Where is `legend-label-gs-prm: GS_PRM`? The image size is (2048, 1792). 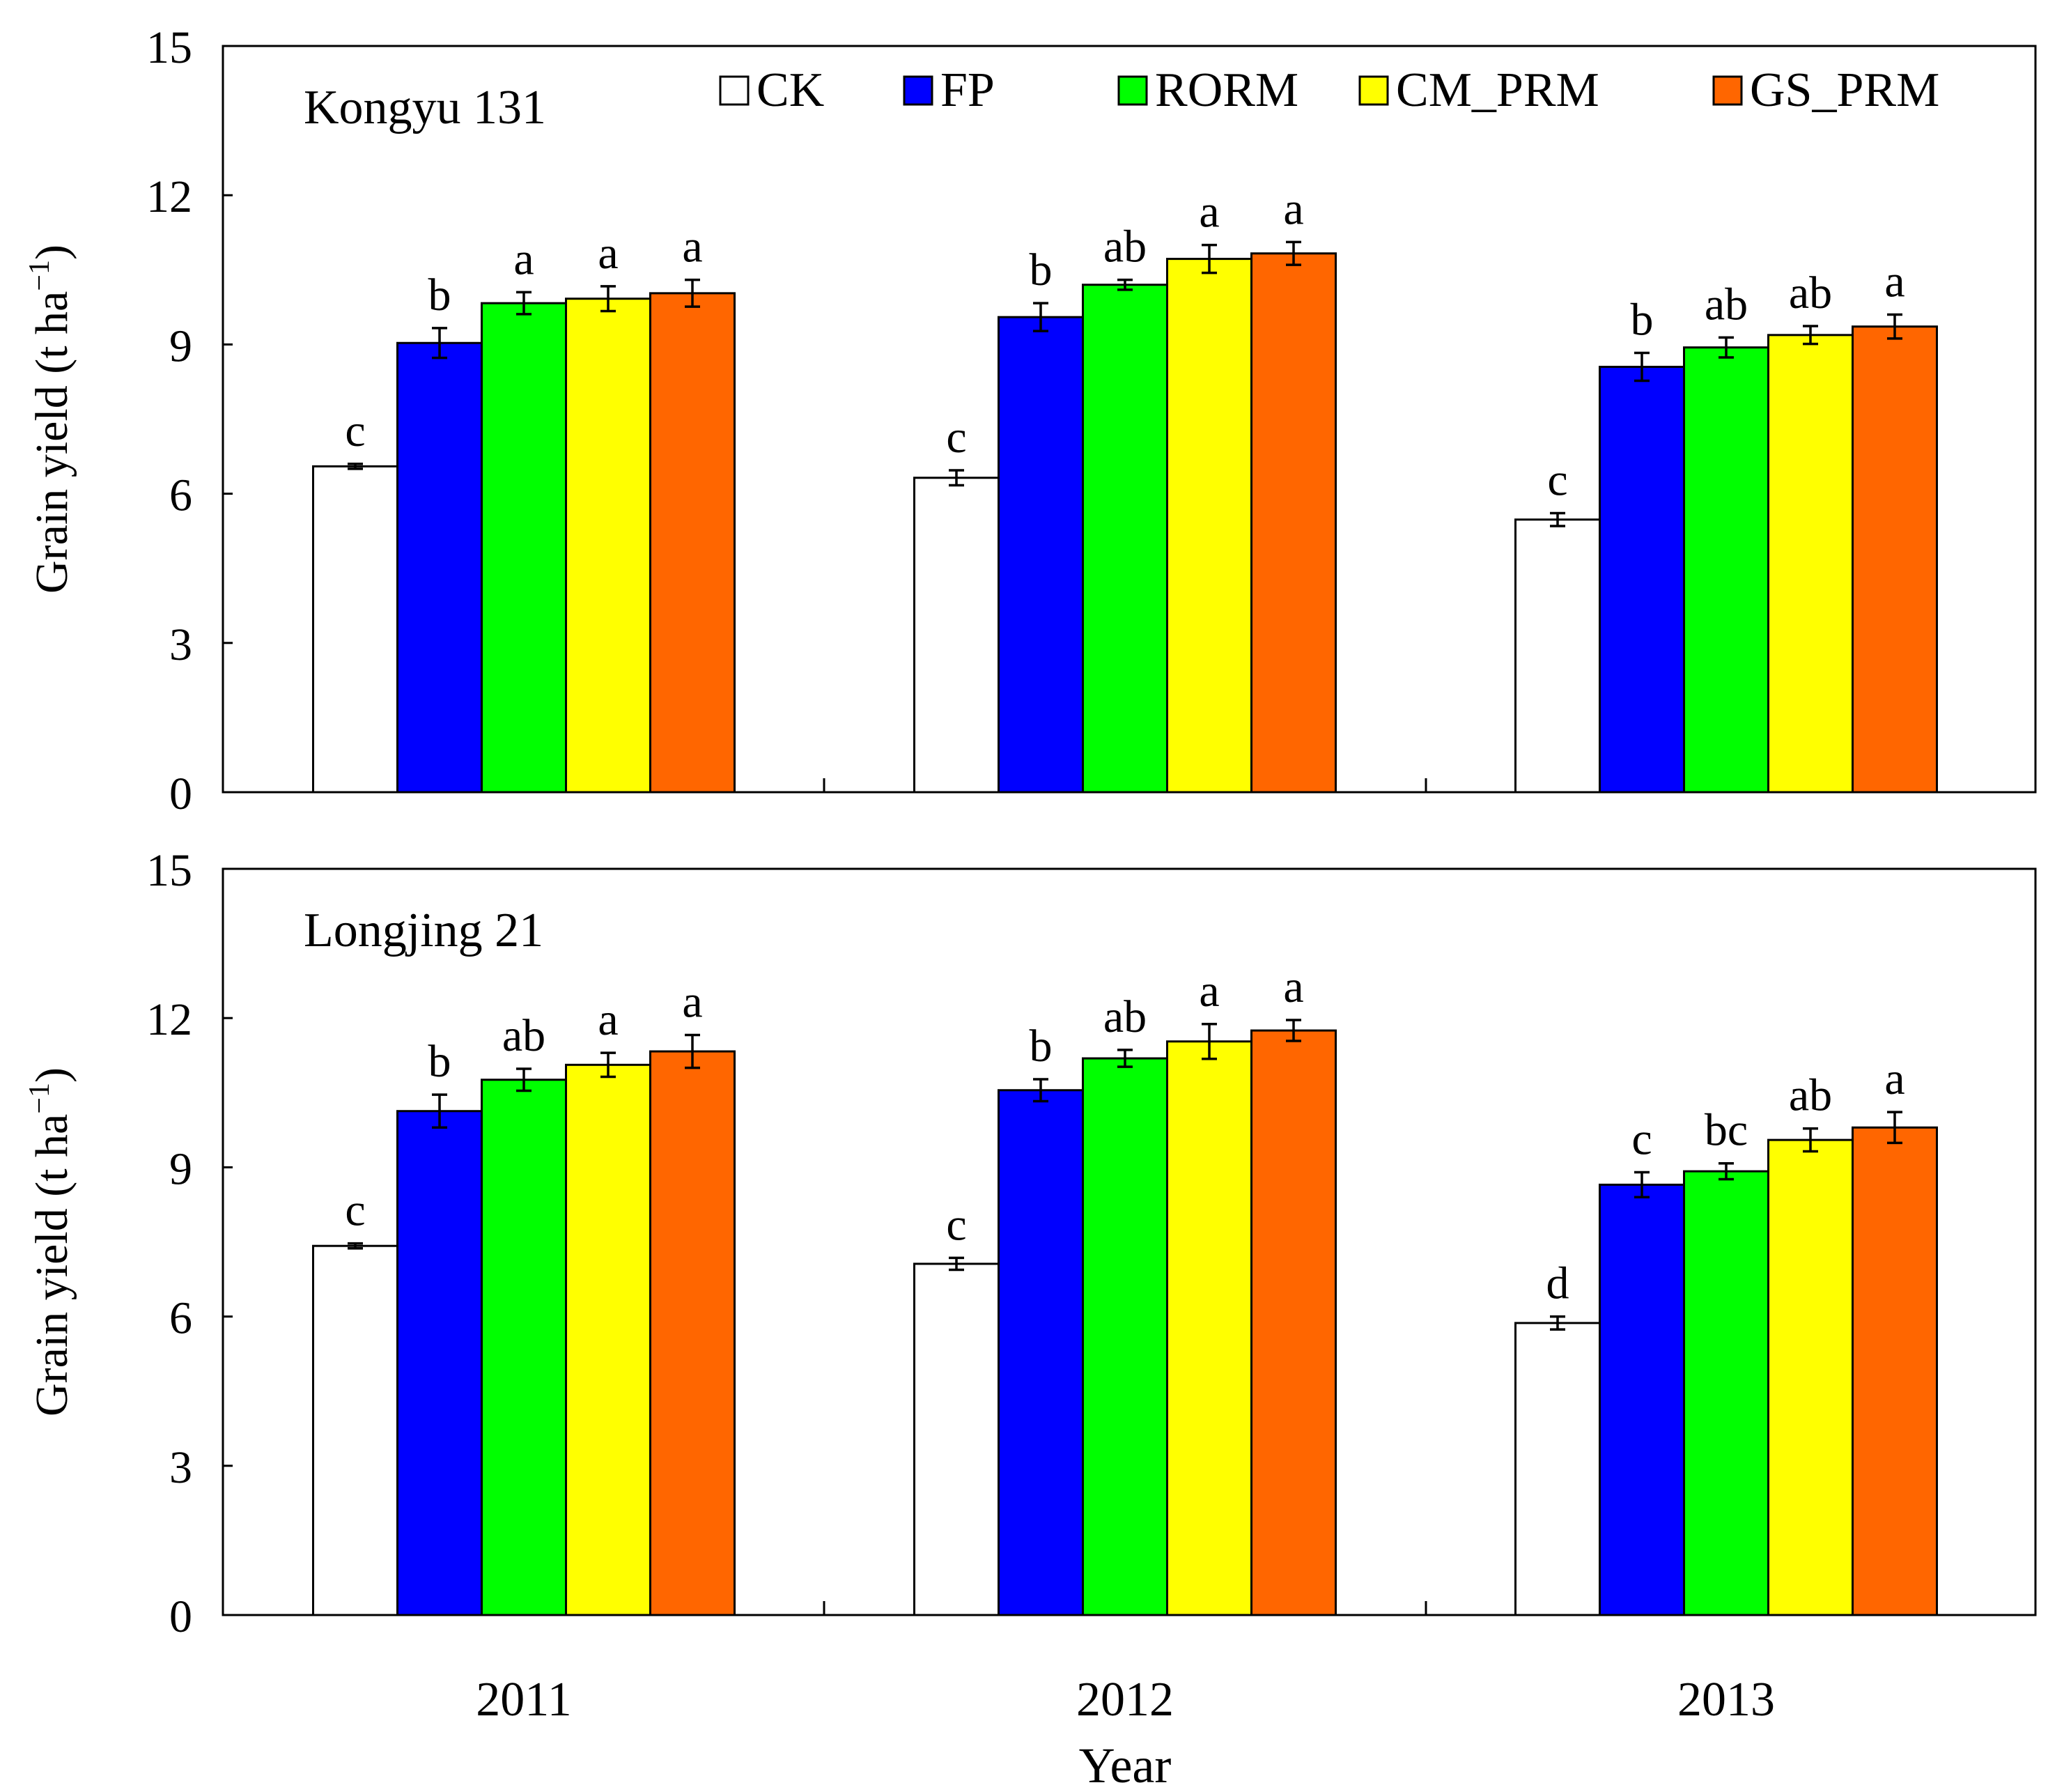
legend-label-gs-prm: GS_PRM is located at coordinates (1844, 90).